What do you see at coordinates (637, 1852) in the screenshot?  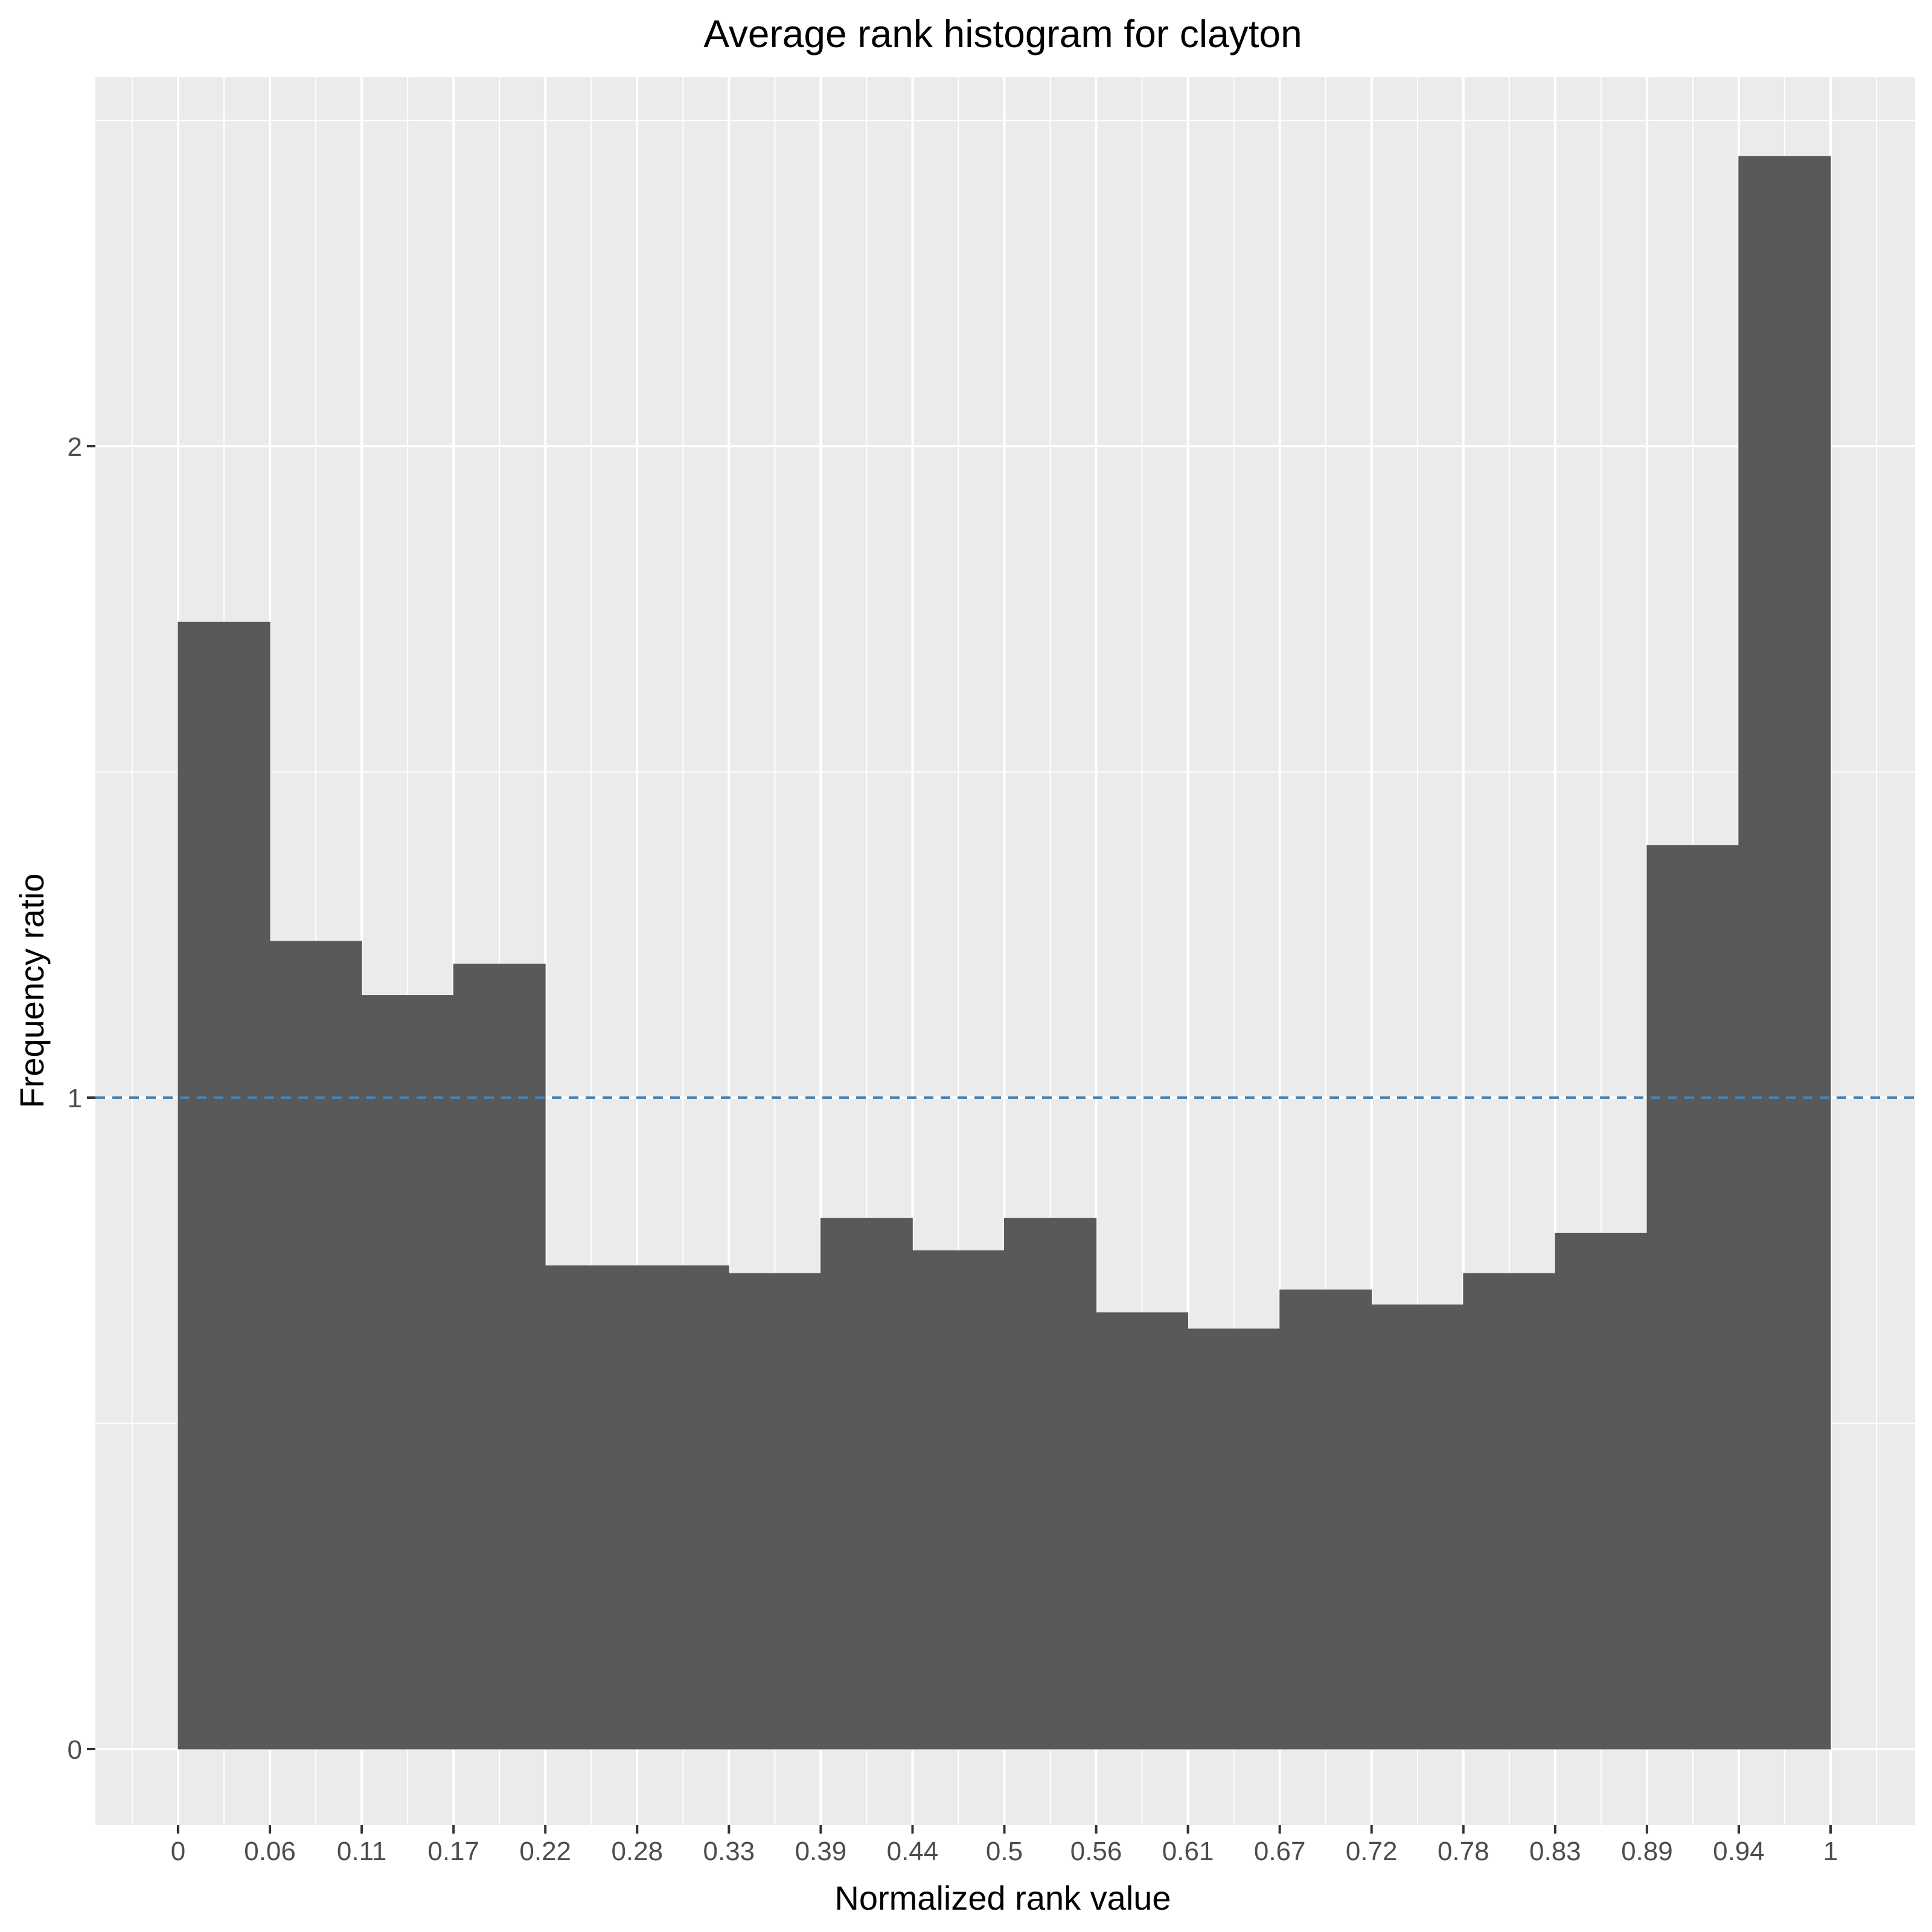 I see `x-tick-label: 0.28` at bounding box center [637, 1852].